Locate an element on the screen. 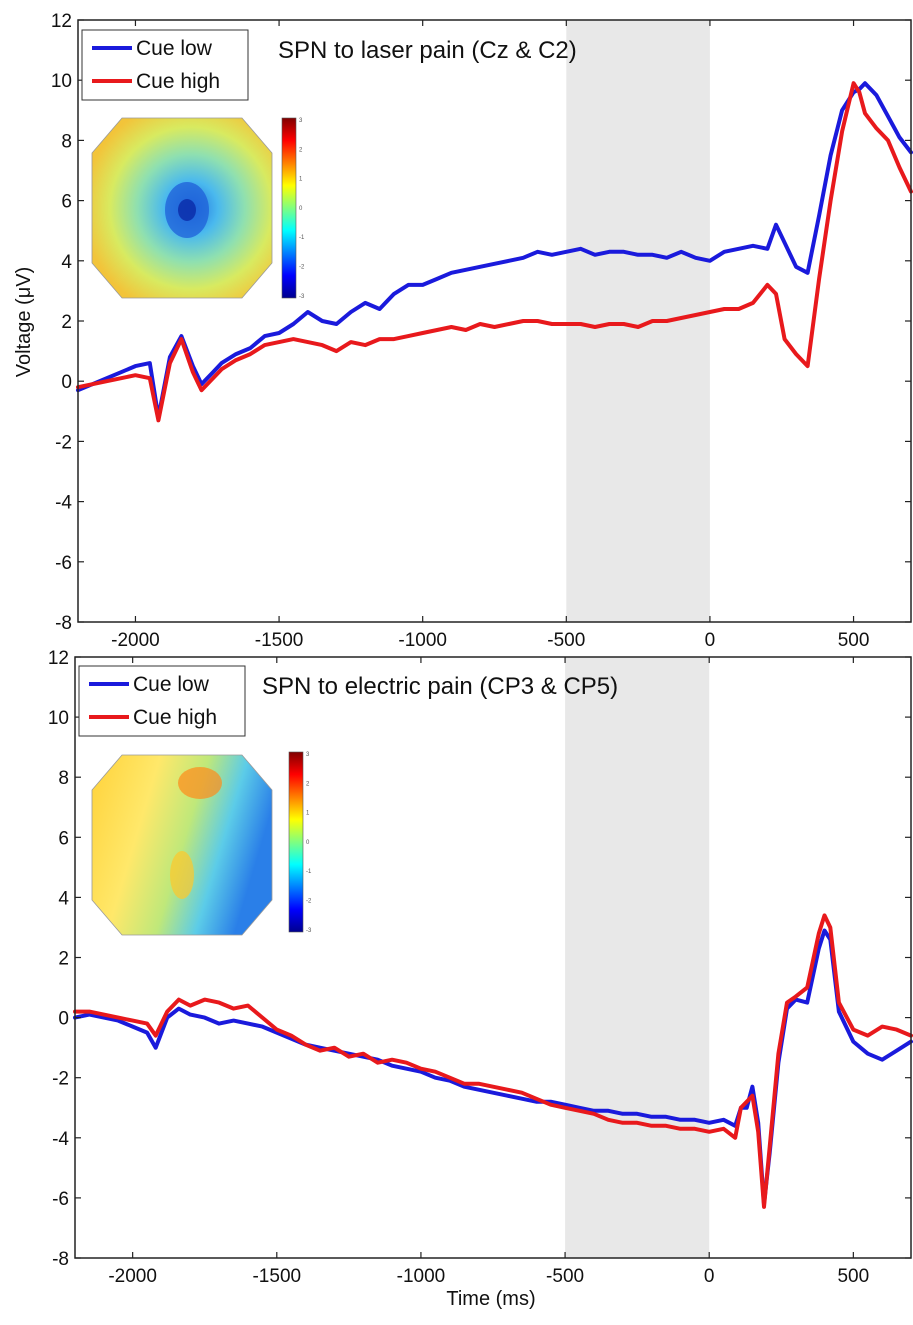  x-axis-label: Time (ms) is located at coordinates (490, 1299).